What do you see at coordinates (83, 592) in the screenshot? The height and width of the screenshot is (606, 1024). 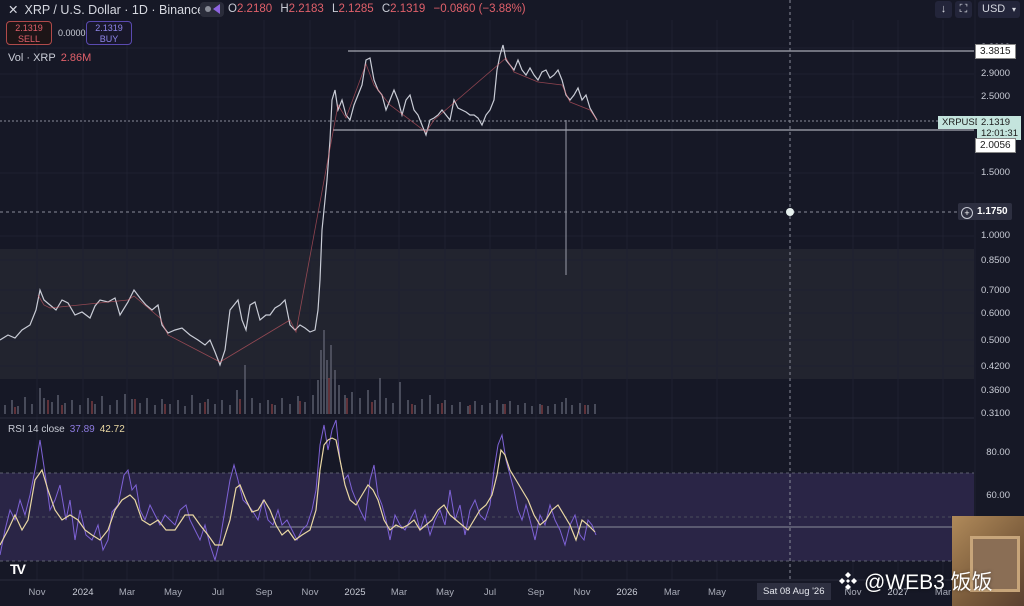 I see `time-tick: 2024` at bounding box center [83, 592].